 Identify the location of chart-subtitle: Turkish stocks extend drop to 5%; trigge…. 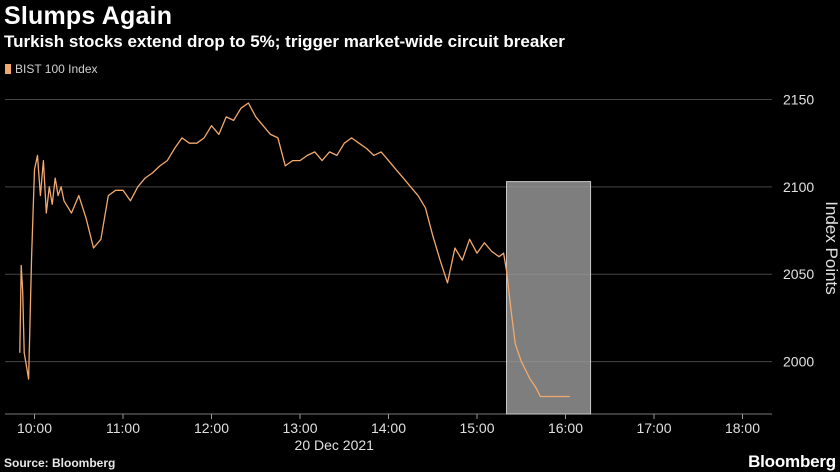
(284, 41).